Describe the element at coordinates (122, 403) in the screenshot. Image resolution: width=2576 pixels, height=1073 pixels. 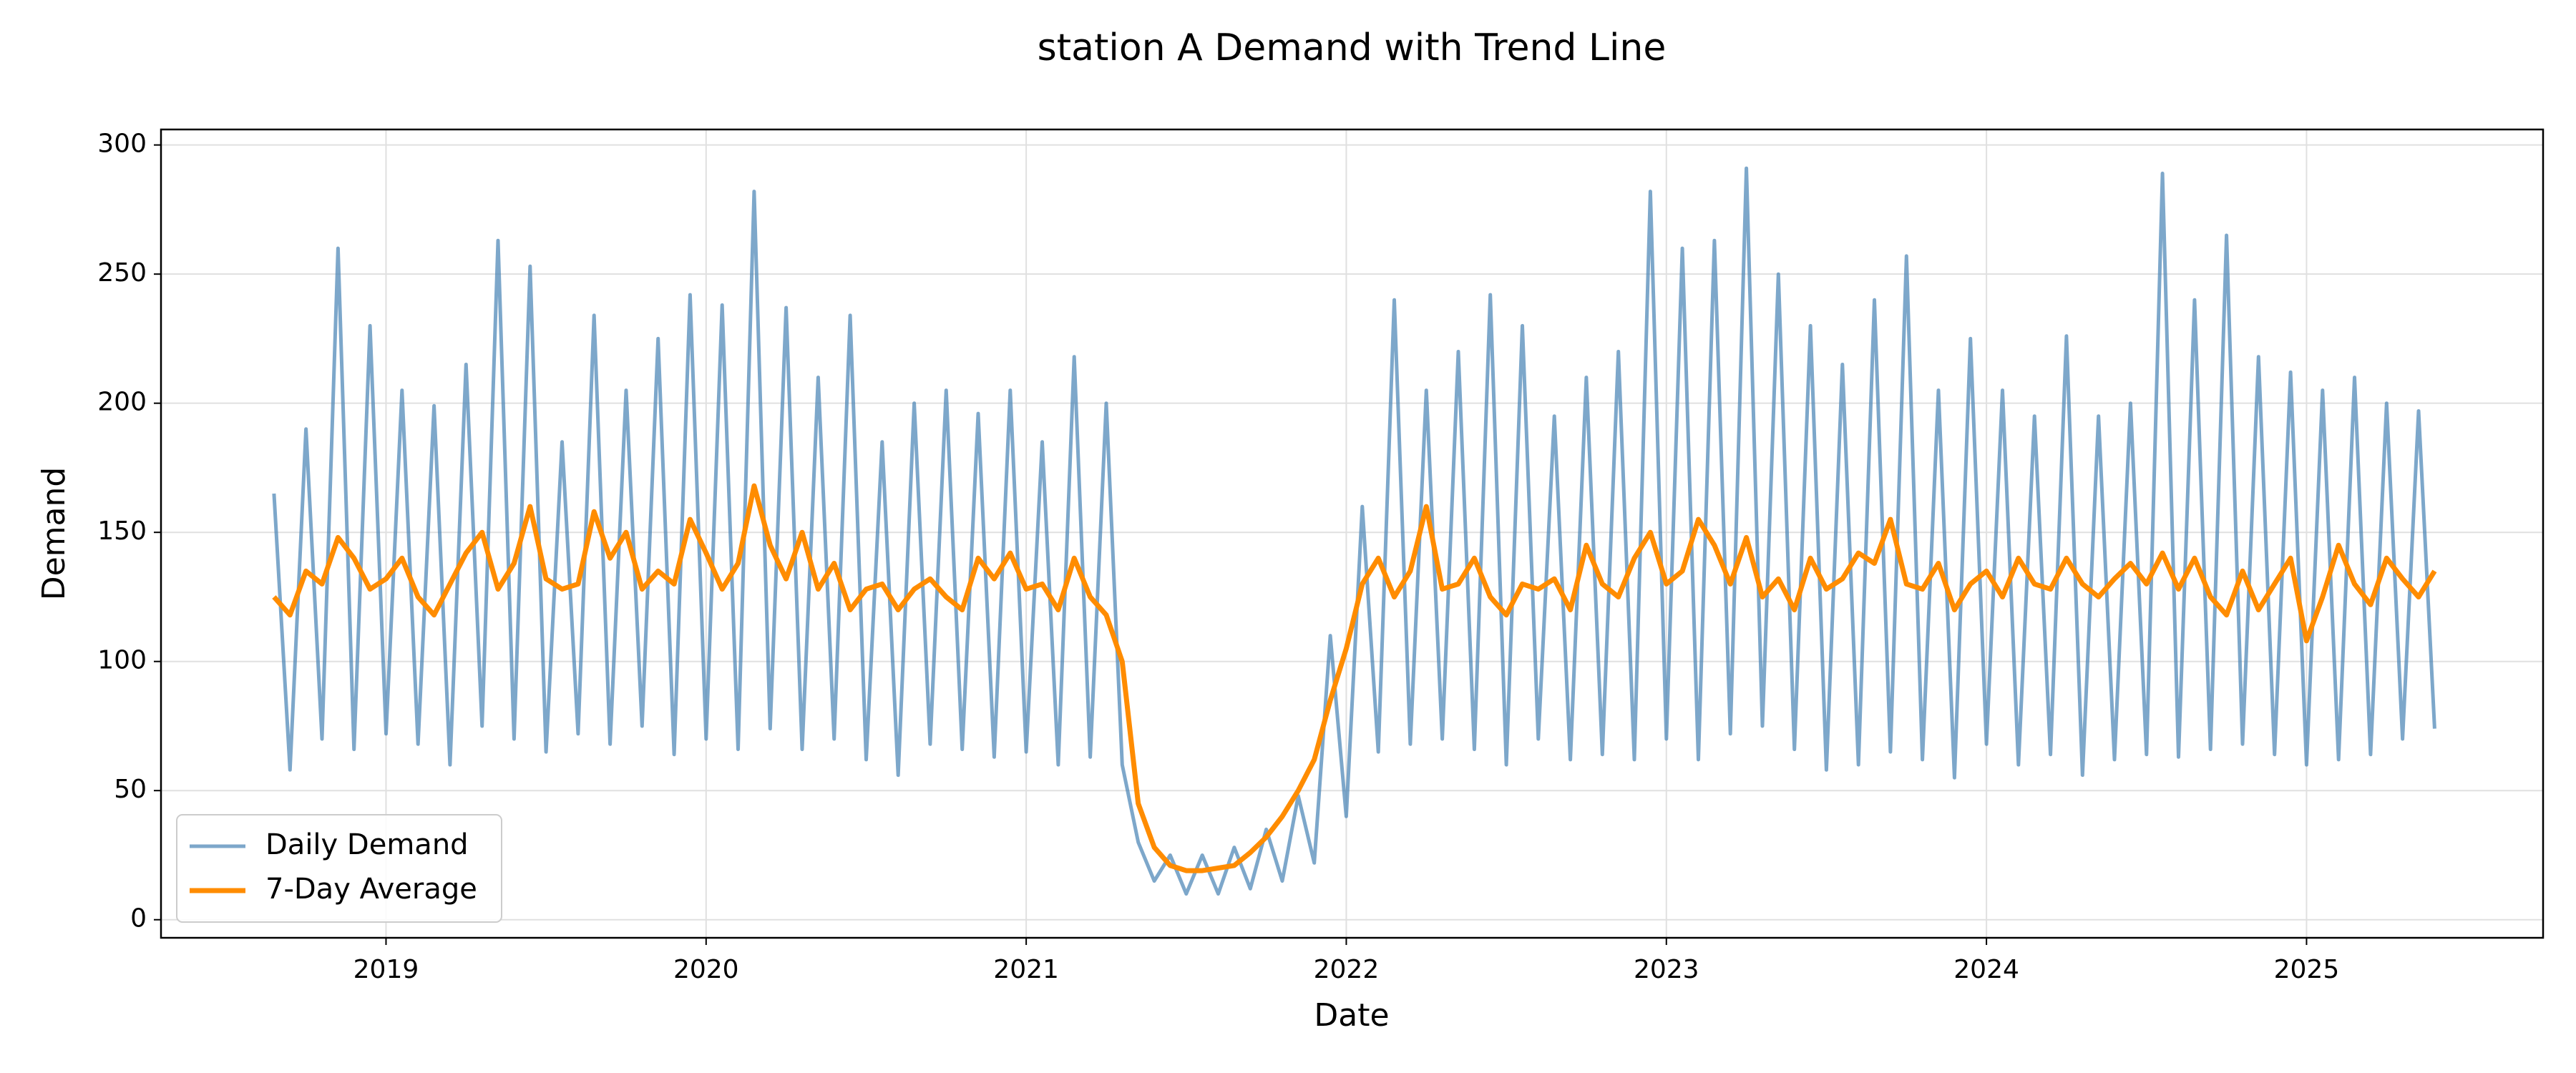
I see `y-tick-label: 200` at that location.